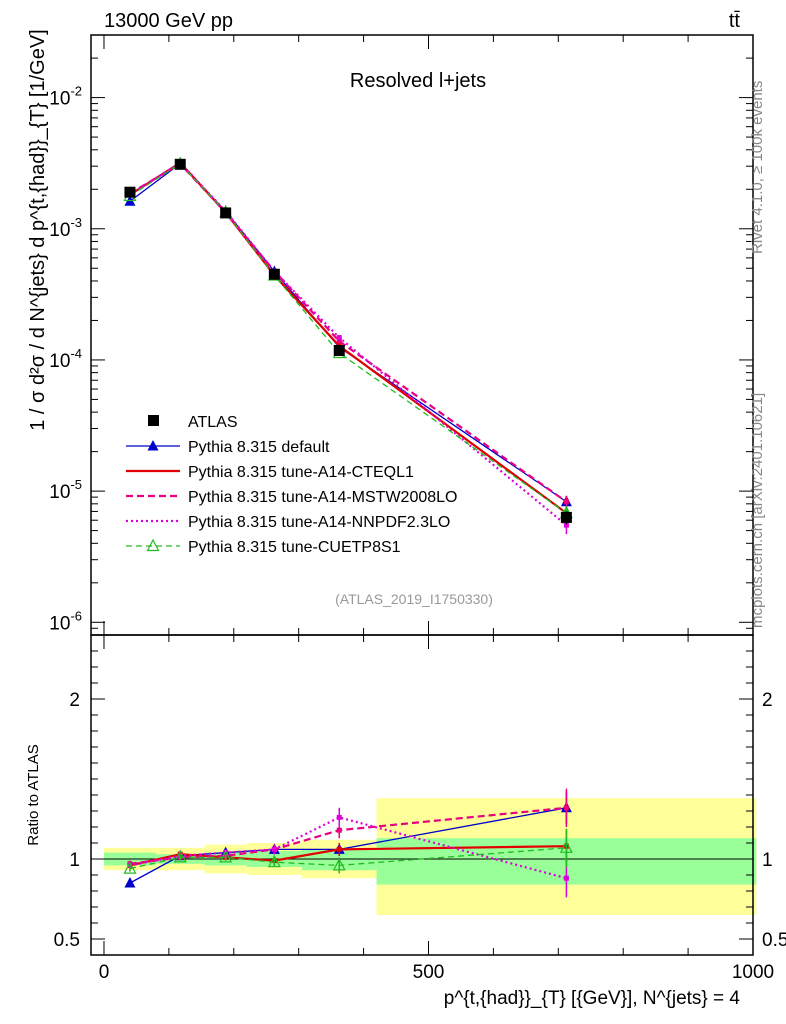 This screenshot has width=786, height=1024. I want to click on ratio-series-pythia-8-315-tune-cuetp8s1, so click(348, 851).